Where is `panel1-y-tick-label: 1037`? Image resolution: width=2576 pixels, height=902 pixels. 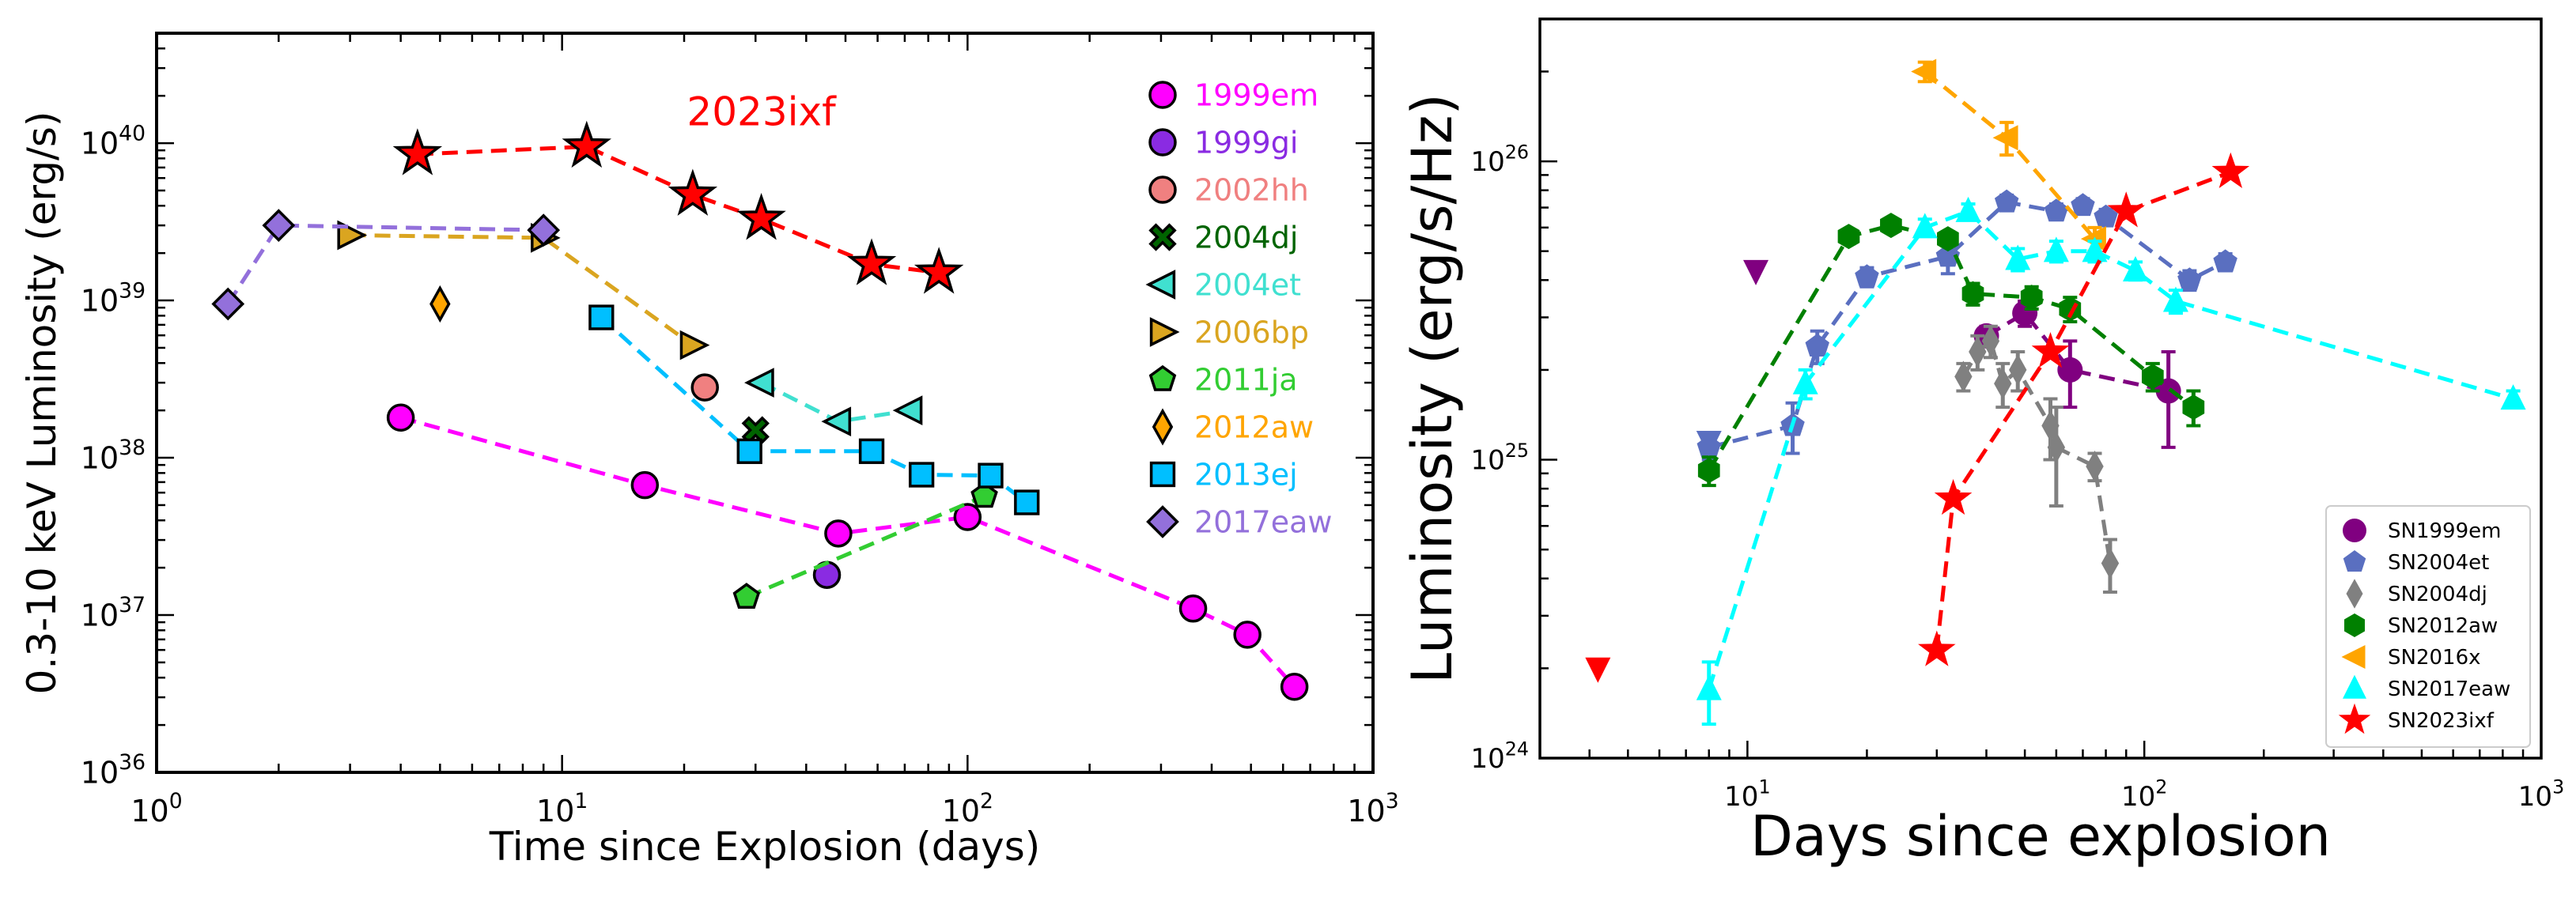
panel1-y-tick-label: 1037 is located at coordinates (114, 612).